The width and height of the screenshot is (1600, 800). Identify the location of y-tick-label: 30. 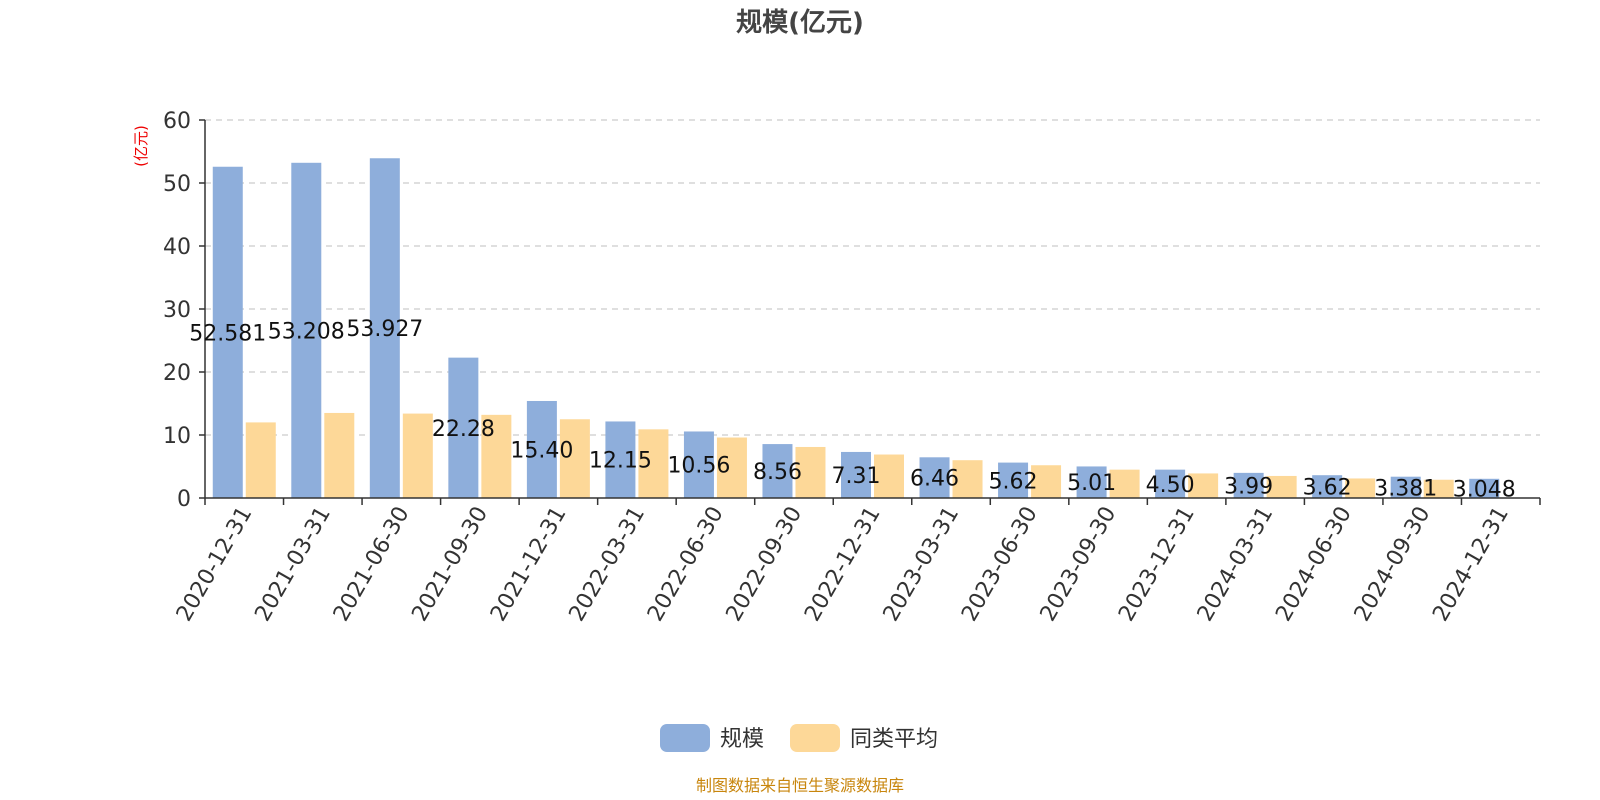
(177, 310).